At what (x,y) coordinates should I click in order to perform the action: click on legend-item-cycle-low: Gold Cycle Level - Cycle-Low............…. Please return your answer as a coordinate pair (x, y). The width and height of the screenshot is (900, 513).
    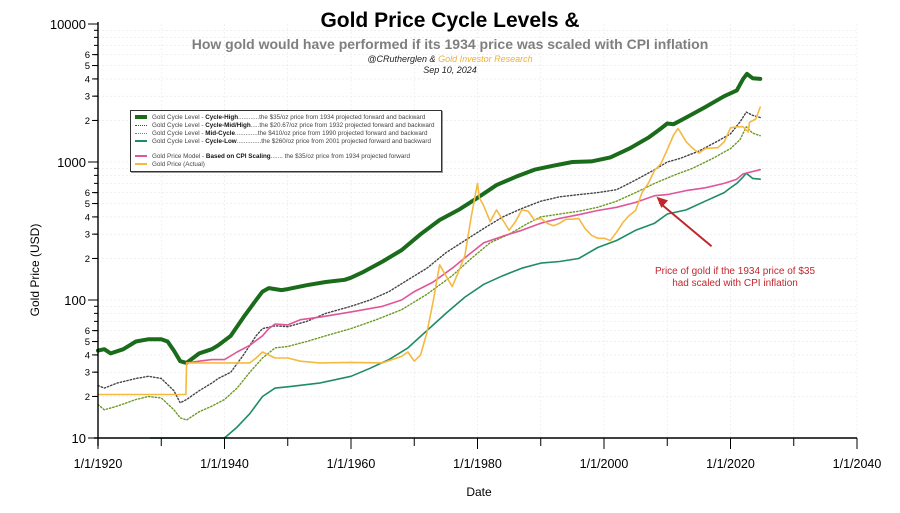
    Looking at the image, I should click on (283, 142).